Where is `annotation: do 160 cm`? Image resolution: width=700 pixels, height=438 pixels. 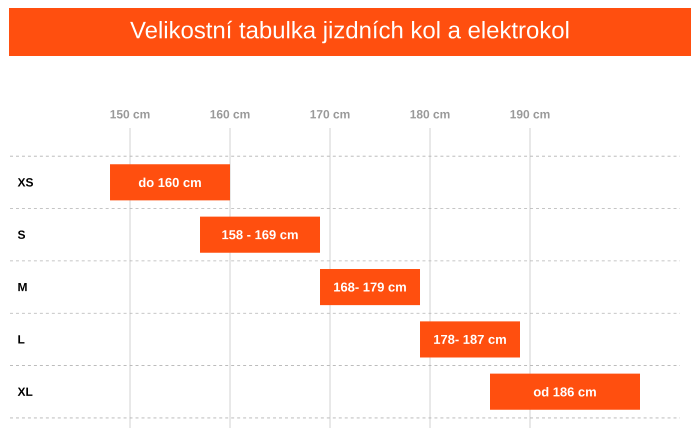 annotation: do 160 cm is located at coordinates (169, 183).